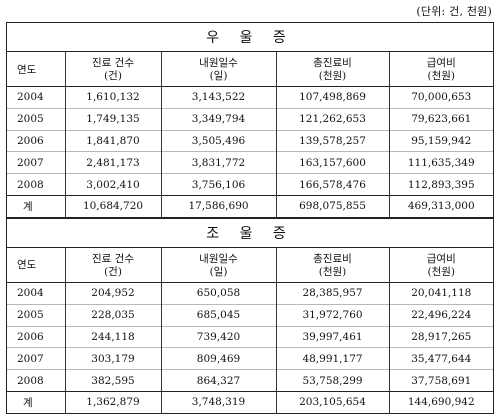  What do you see at coordinates (440, 401) in the screenshot?
I see `cell-total-benefit: 144,690,942` at bounding box center [440, 401].